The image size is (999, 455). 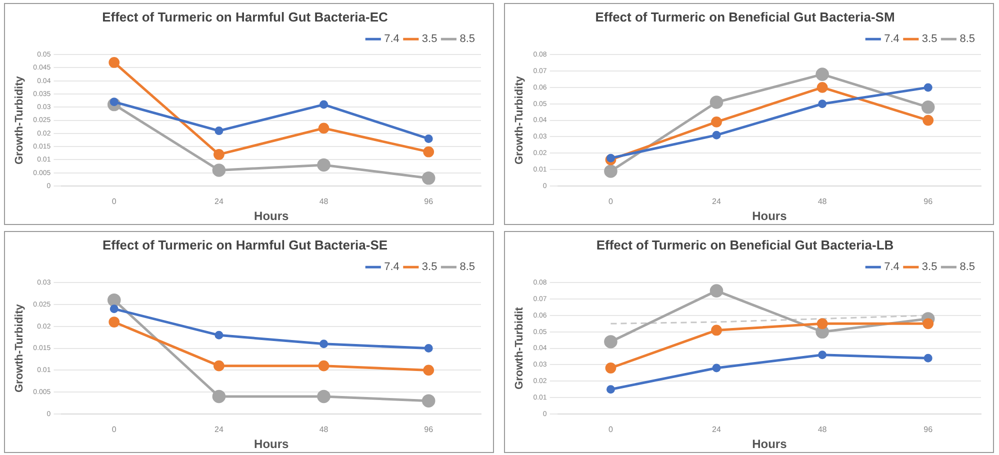 What do you see at coordinates (245, 16) in the screenshot?
I see `chart-title: Effect of Turmeric on Harmful Gut Bacteria-EC` at bounding box center [245, 16].